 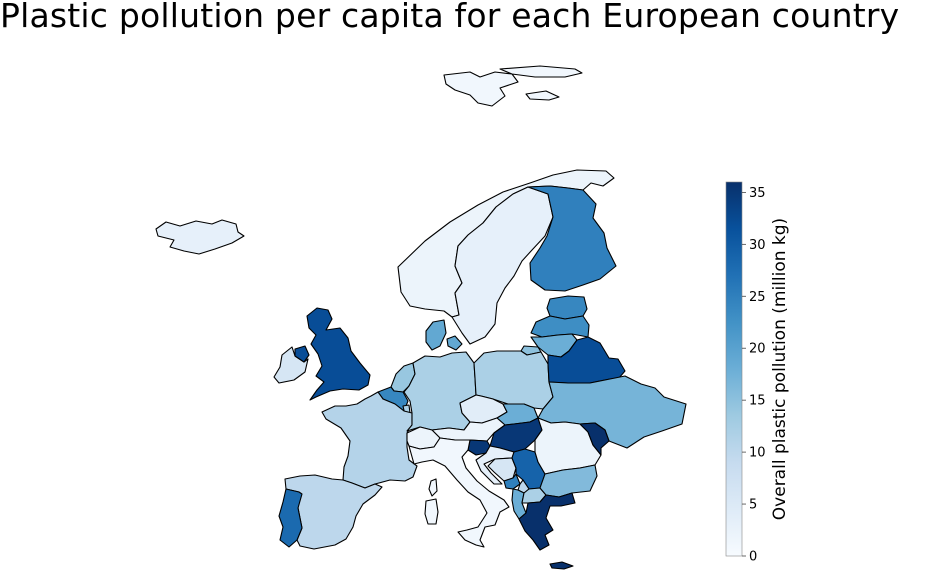 I want to click on colorbar-tick-label: 0, so click(x=753, y=557).